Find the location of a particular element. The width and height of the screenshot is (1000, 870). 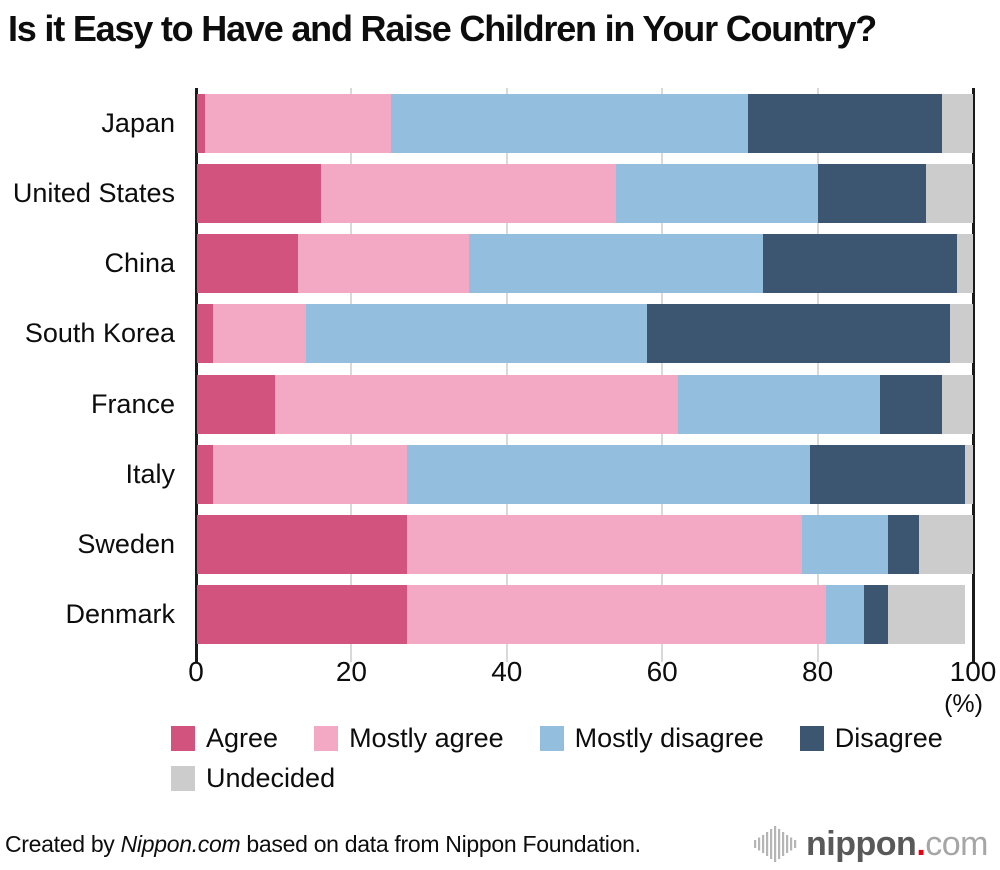

x-axis: 0 20 40 60 80 100 is located at coordinates (500, 673).